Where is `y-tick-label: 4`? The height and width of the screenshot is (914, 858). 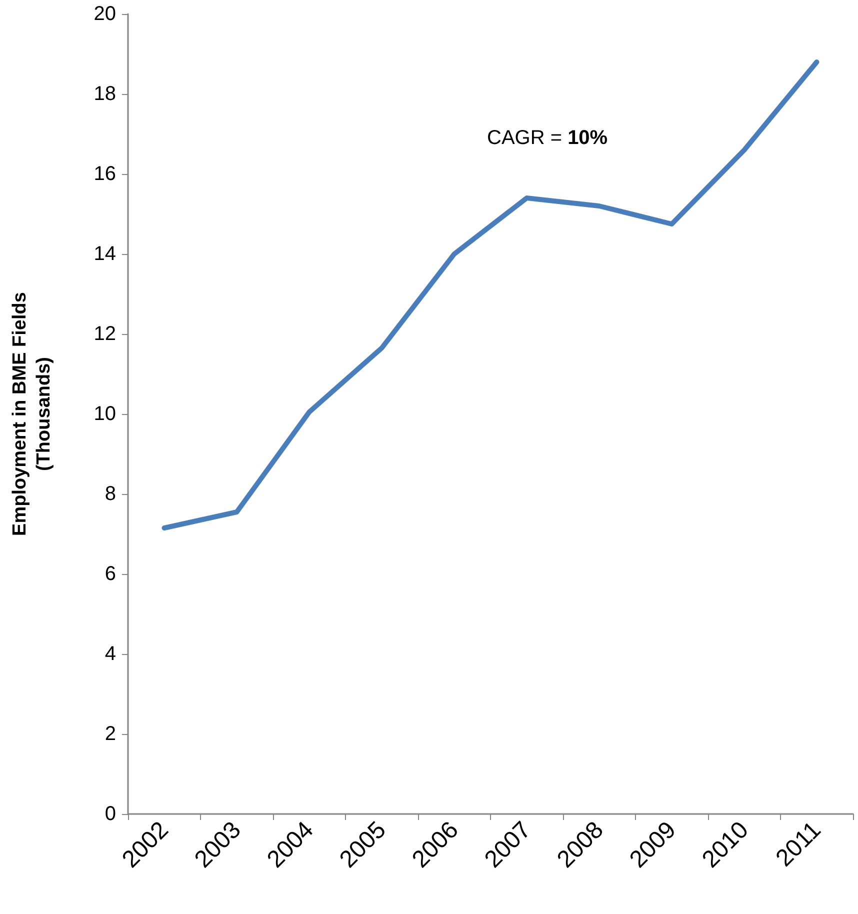 y-tick-label: 4 is located at coordinates (110, 654).